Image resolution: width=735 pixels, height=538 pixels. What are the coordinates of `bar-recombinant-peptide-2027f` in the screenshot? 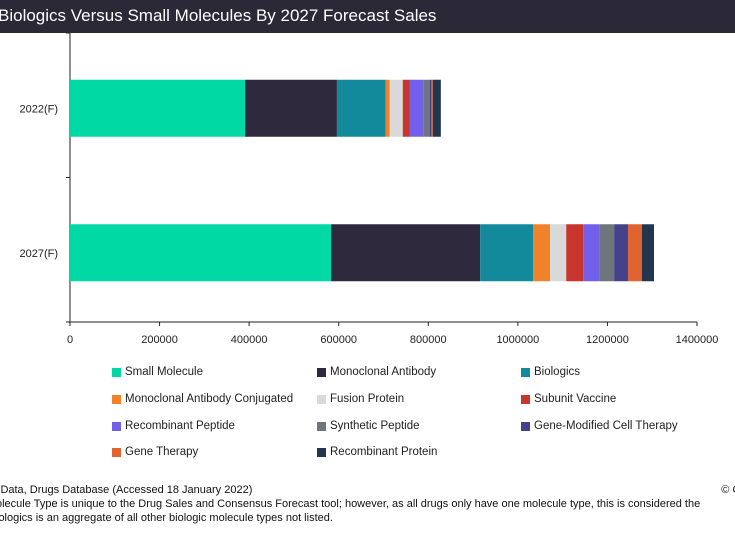 It's located at (591, 253).